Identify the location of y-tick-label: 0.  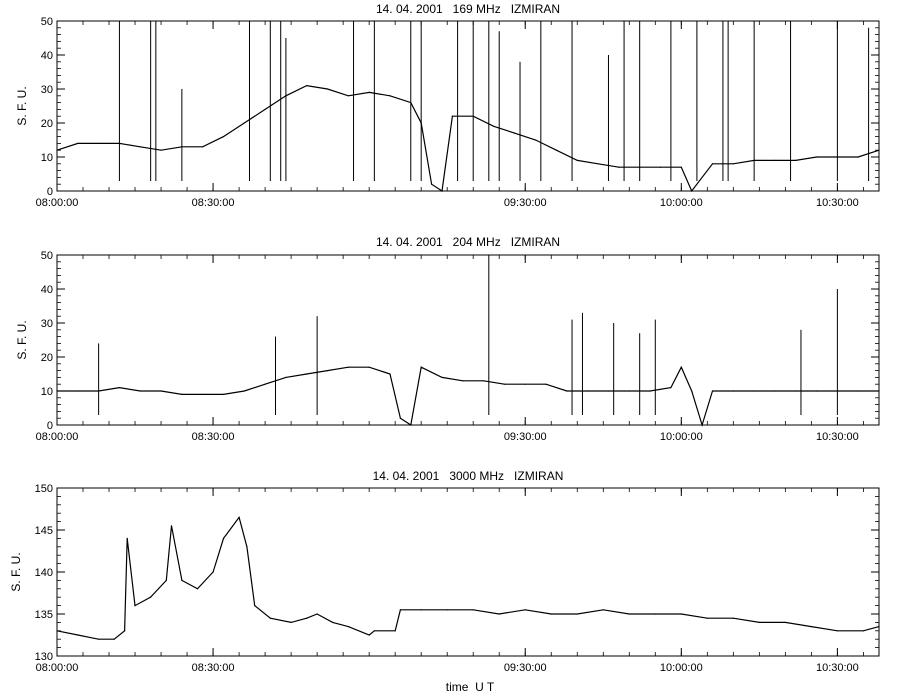
(50, 426).